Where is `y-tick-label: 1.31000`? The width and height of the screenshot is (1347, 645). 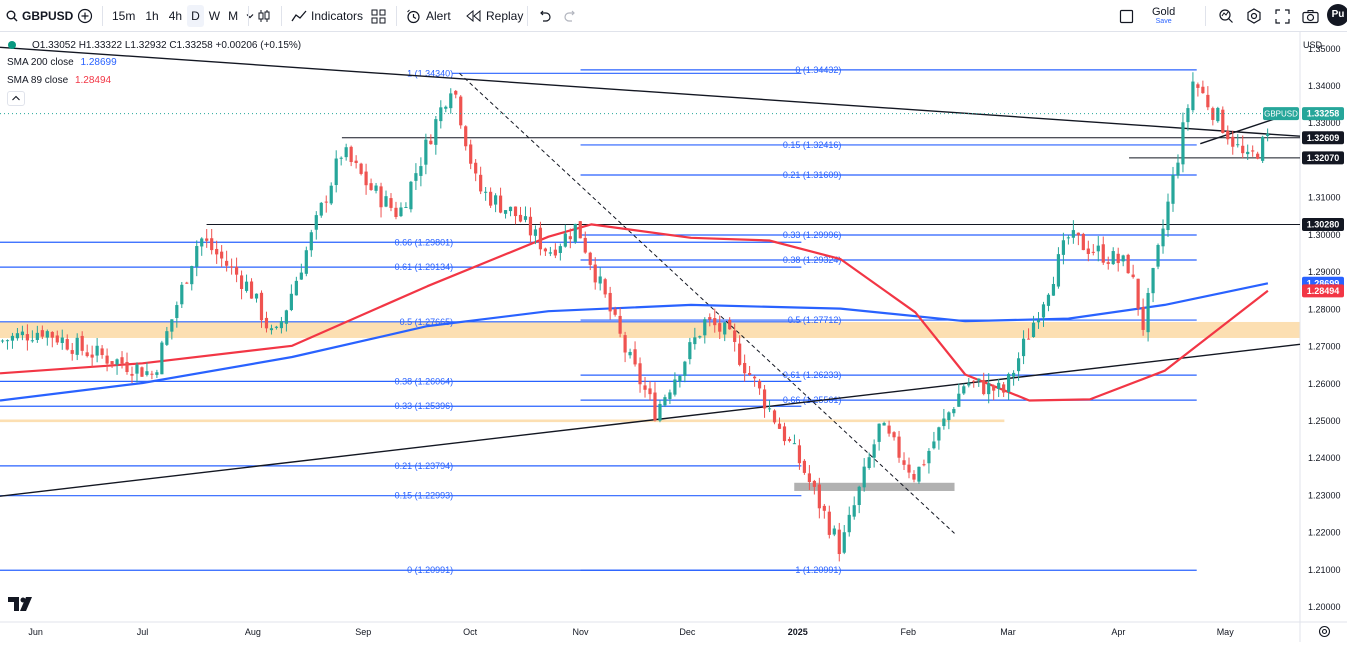
y-tick-label: 1.31000 is located at coordinates (1324, 198).